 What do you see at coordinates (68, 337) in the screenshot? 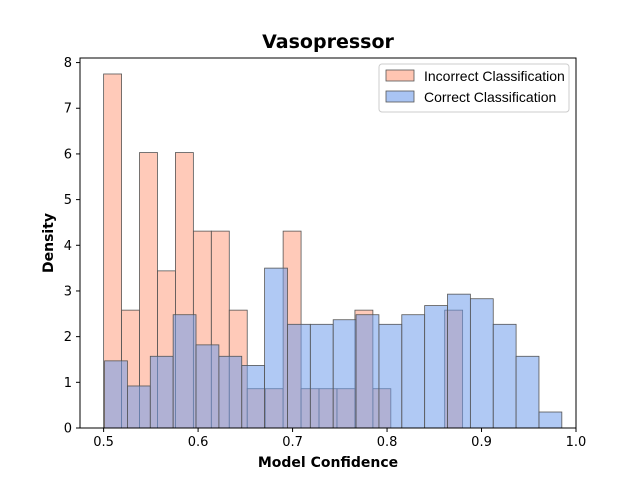
I see `y-tick-label: 2` at bounding box center [68, 337].